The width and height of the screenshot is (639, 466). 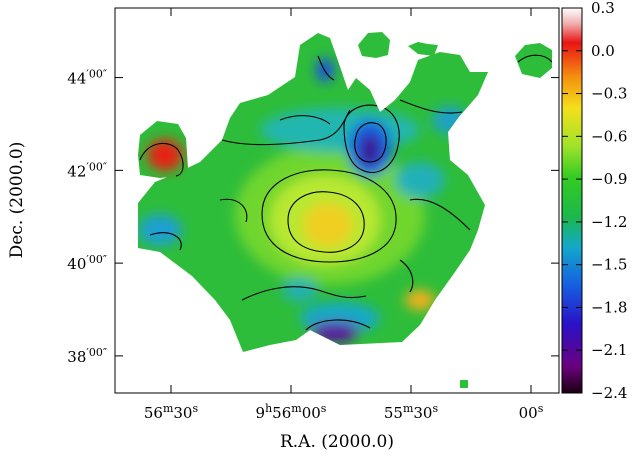 I want to click on x-tick-labels: 56m30s 9h56m00s 55m30s 00s, so click(x=344, y=412).